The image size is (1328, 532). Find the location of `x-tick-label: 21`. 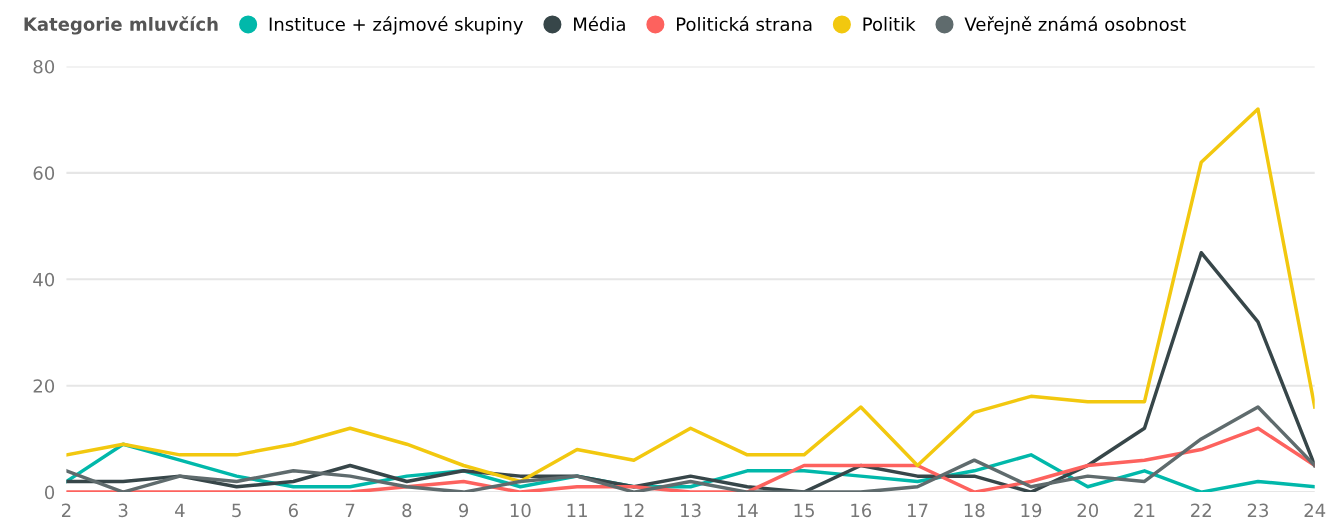

x-tick-label: 21 is located at coordinates (1144, 510).